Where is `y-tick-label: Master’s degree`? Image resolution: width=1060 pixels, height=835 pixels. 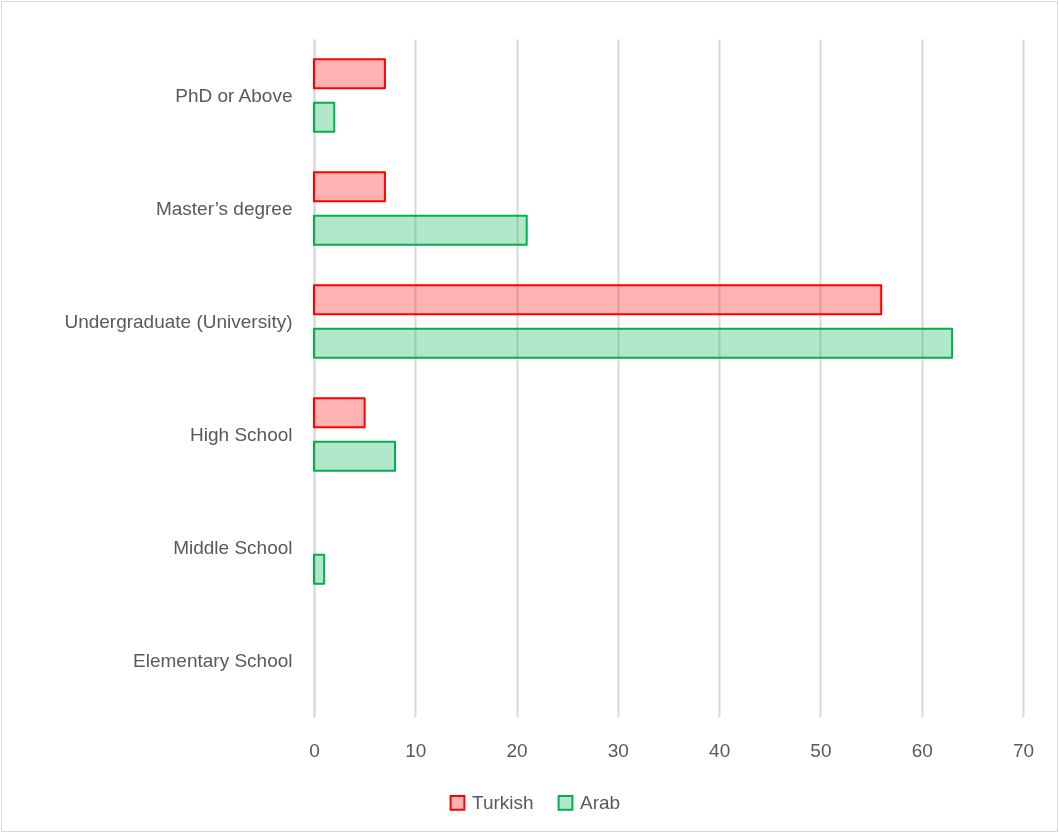 y-tick-label: Master’s degree is located at coordinates (224, 208).